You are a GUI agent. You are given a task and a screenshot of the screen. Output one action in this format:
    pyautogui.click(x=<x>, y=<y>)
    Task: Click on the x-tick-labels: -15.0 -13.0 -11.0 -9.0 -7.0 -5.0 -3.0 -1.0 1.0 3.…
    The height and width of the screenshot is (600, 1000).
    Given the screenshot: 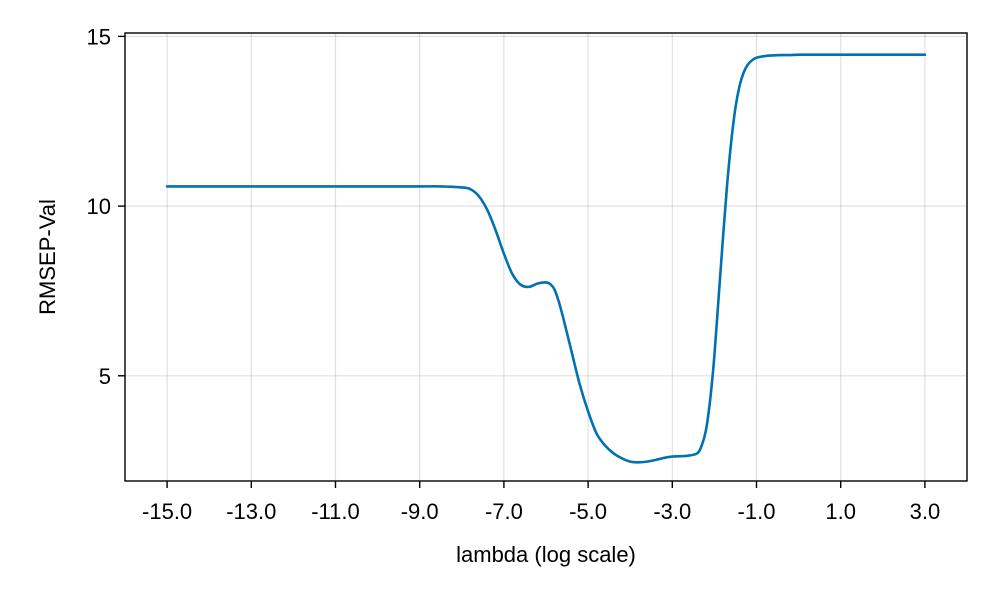 What is the action you would take?
    pyautogui.click(x=541, y=511)
    